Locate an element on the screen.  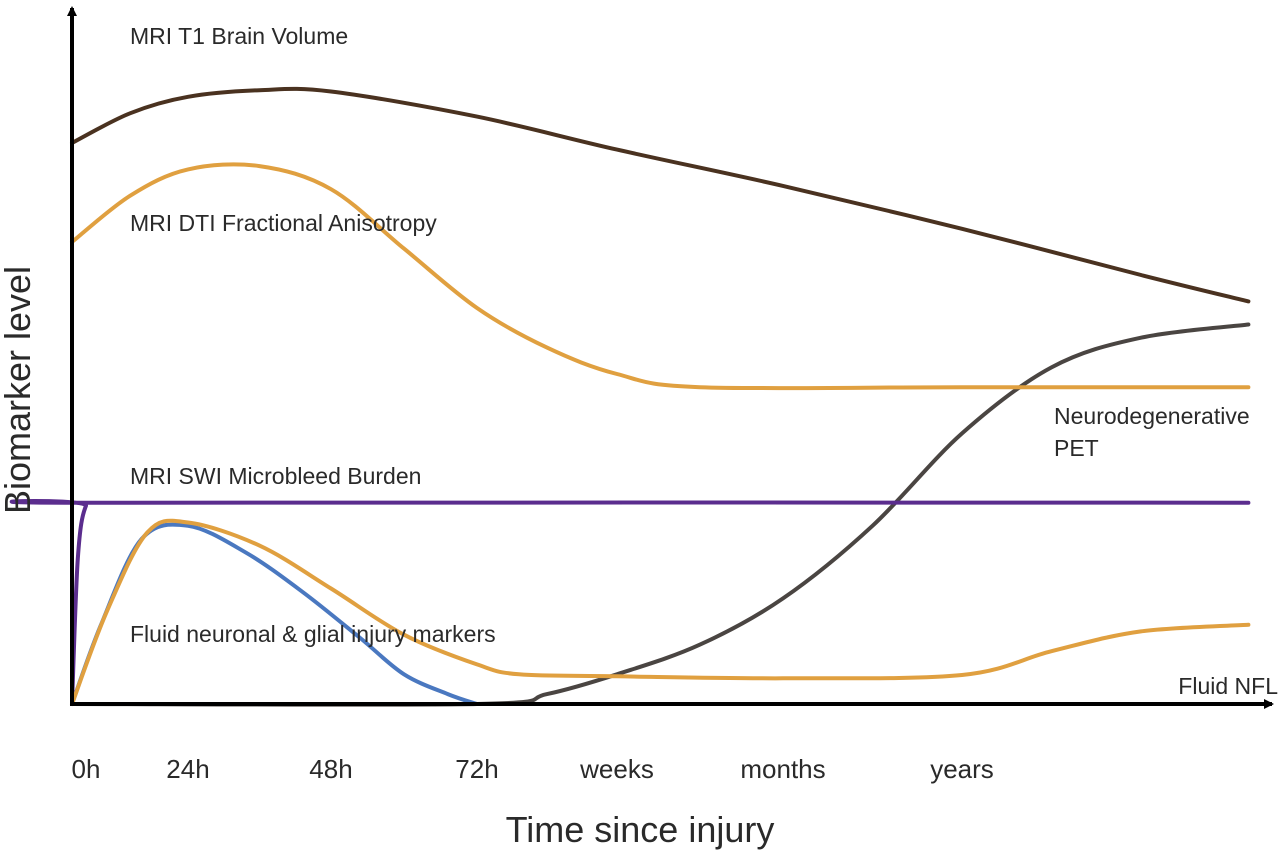
x-tick-label-weeks: weeks is located at coordinates (616, 769).